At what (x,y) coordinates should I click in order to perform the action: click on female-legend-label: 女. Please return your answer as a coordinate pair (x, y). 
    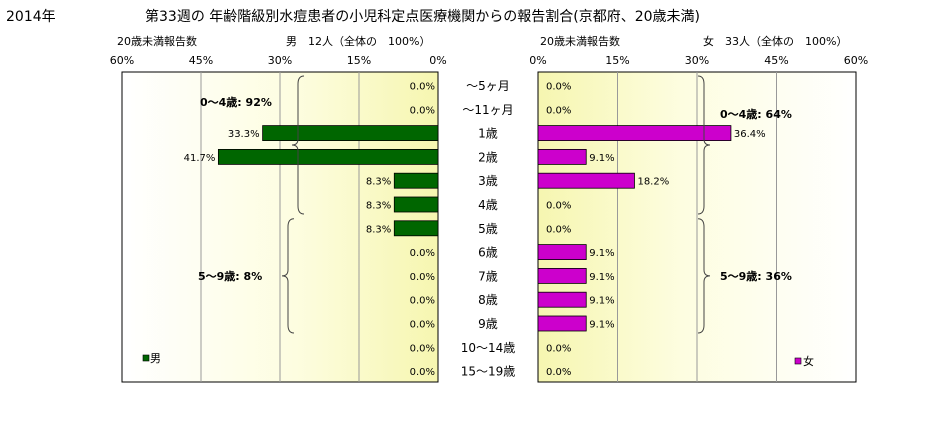
    Looking at the image, I should click on (808, 361).